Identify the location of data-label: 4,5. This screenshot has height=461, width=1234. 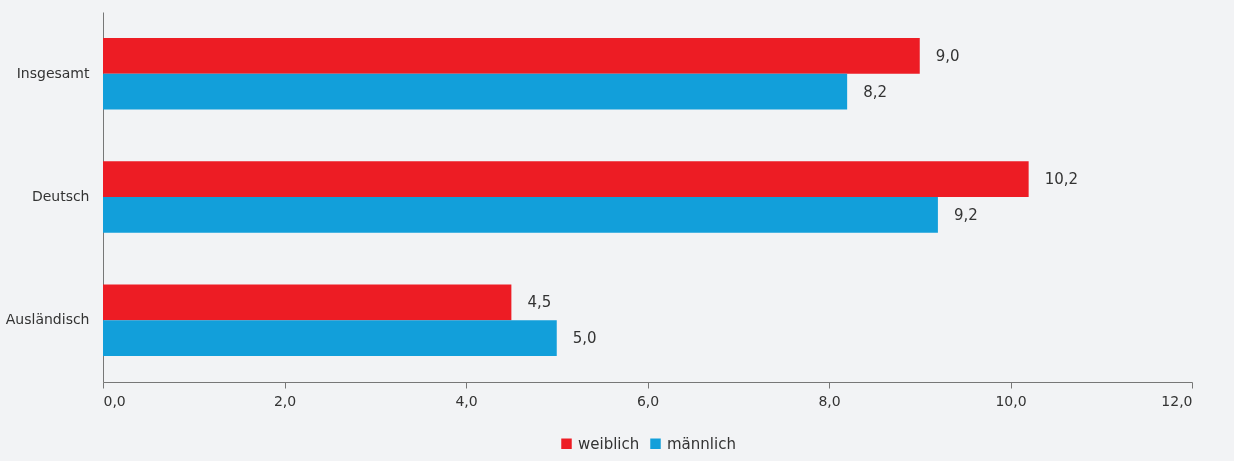
(539, 302).